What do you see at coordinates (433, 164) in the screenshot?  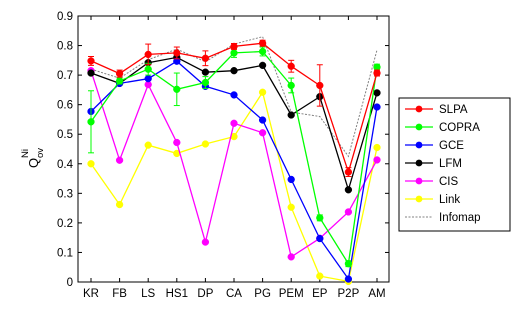 I see `legend-item-lfm: LFM` at bounding box center [433, 164].